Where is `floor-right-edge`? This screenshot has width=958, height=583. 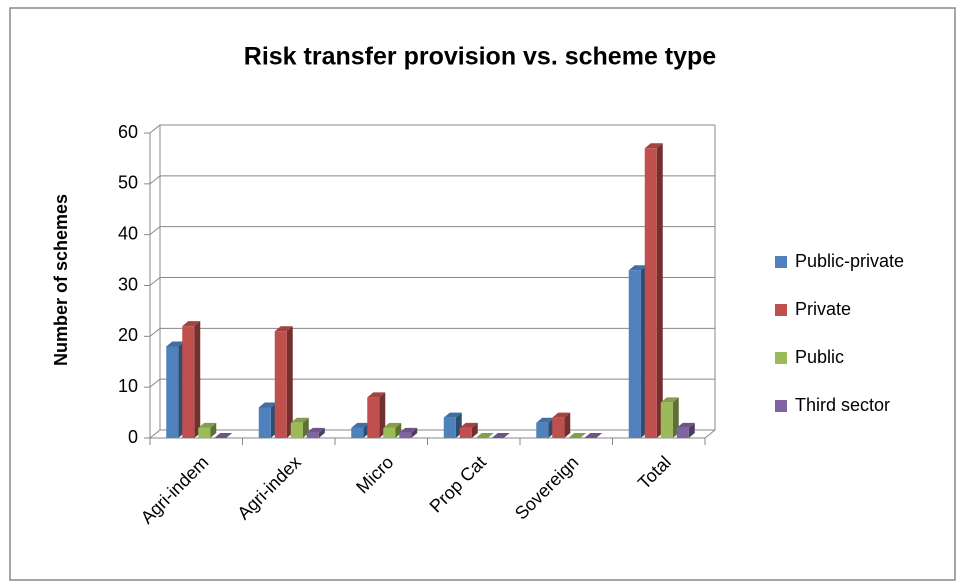 floor-right-edge is located at coordinates (710, 434).